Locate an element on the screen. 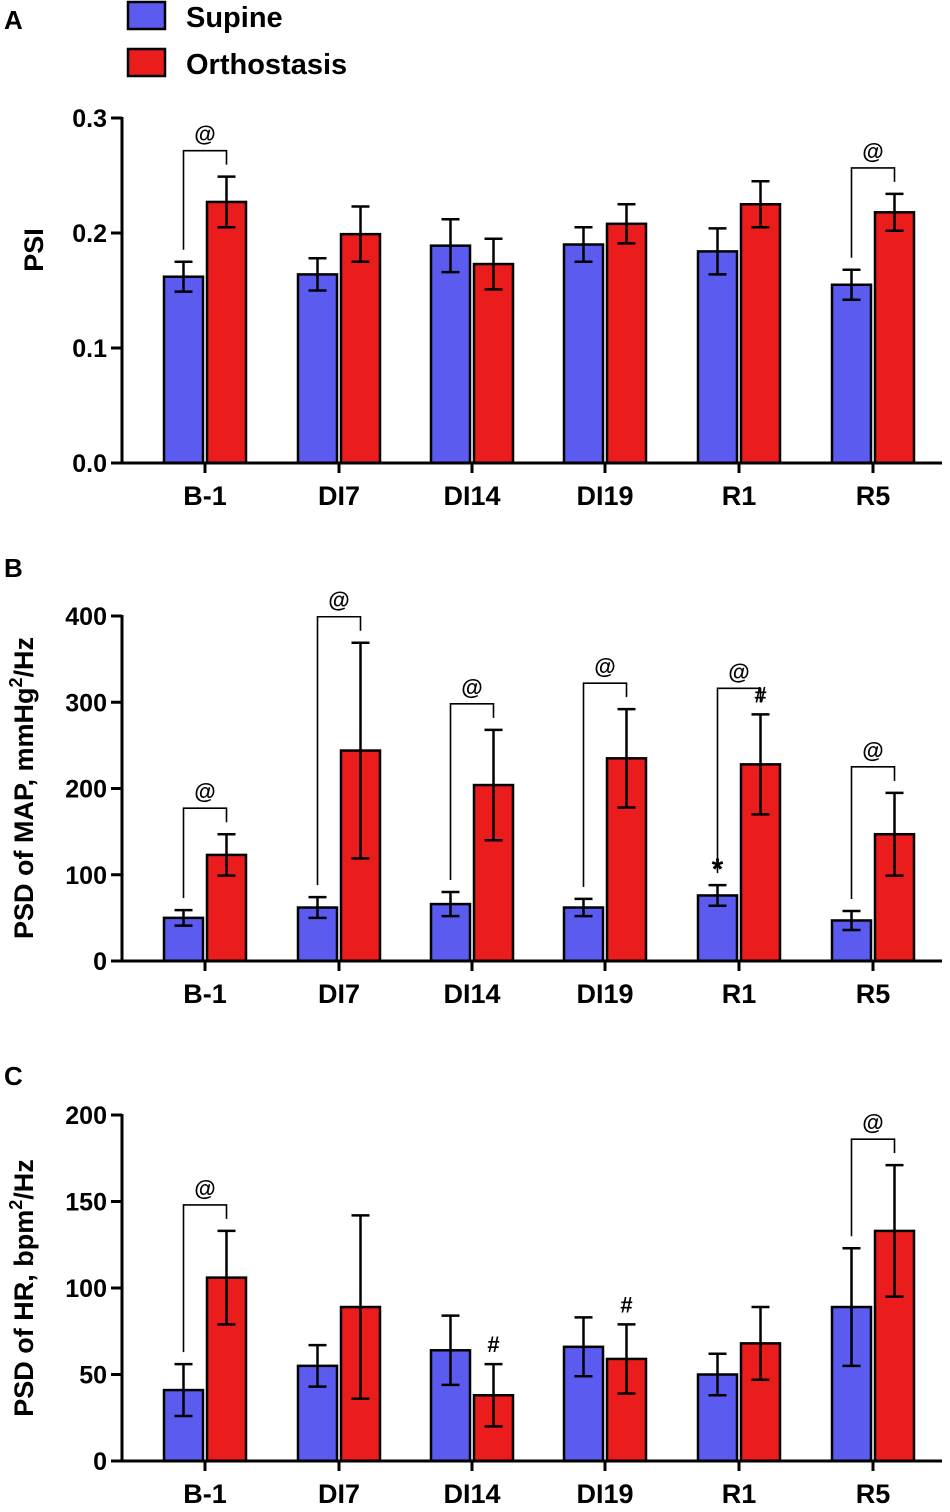 The height and width of the screenshot is (1512, 950). sig-label-b-3: @ is located at coordinates (604, 666).